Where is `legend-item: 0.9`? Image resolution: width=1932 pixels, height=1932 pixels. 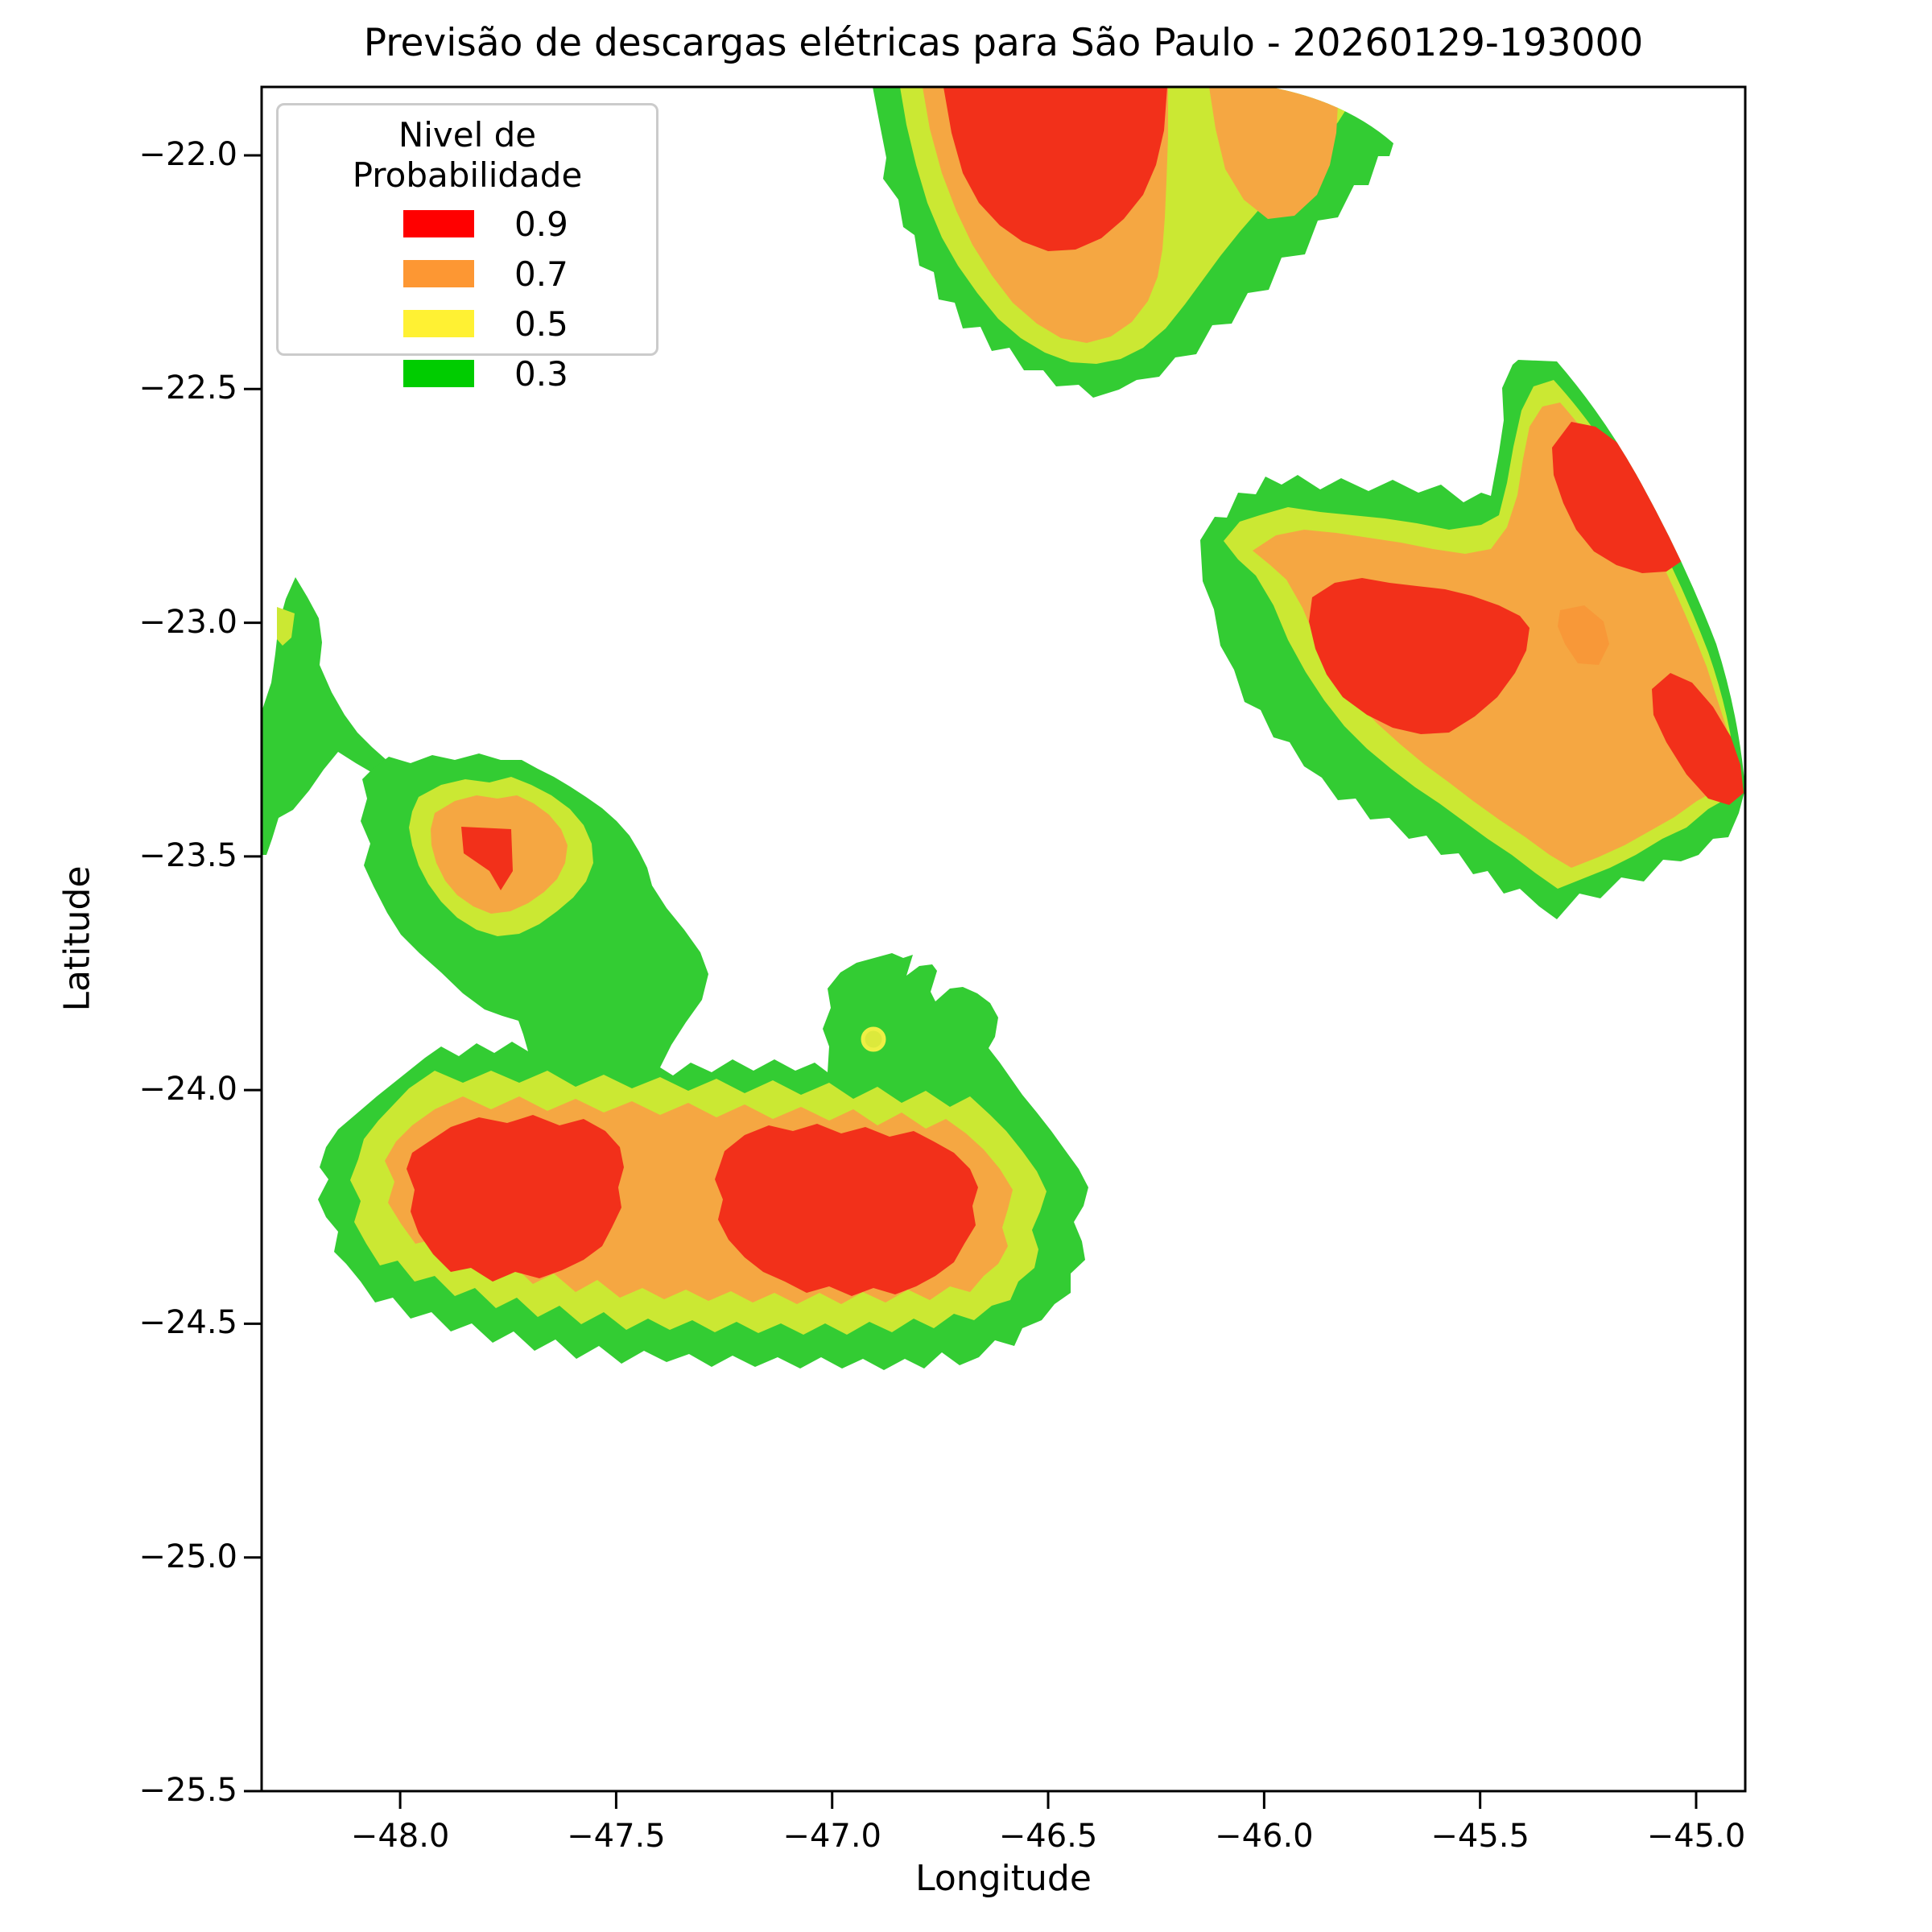 legend-item: 0.9 is located at coordinates (467, 224).